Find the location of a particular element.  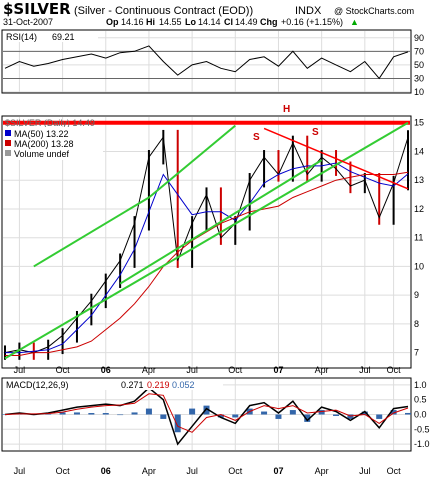

bottom-x-axis: Jul Oct 06 Apr Jul Oct 07 Apr Jul Oct is located at coordinates (207, 471).